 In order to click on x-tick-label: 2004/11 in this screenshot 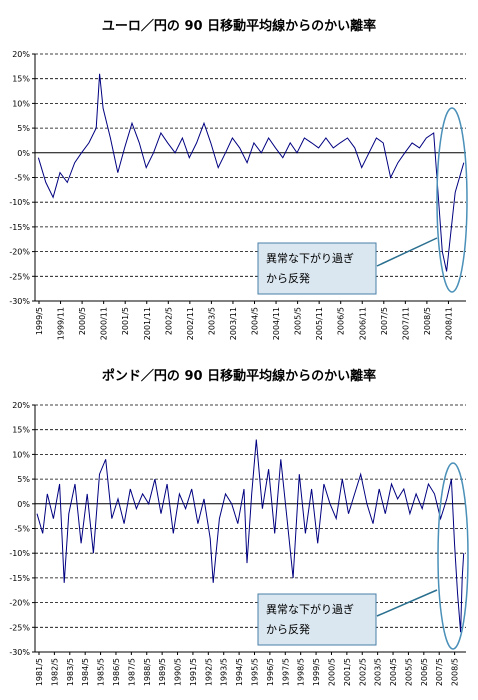, I will do `click(276, 323)`.